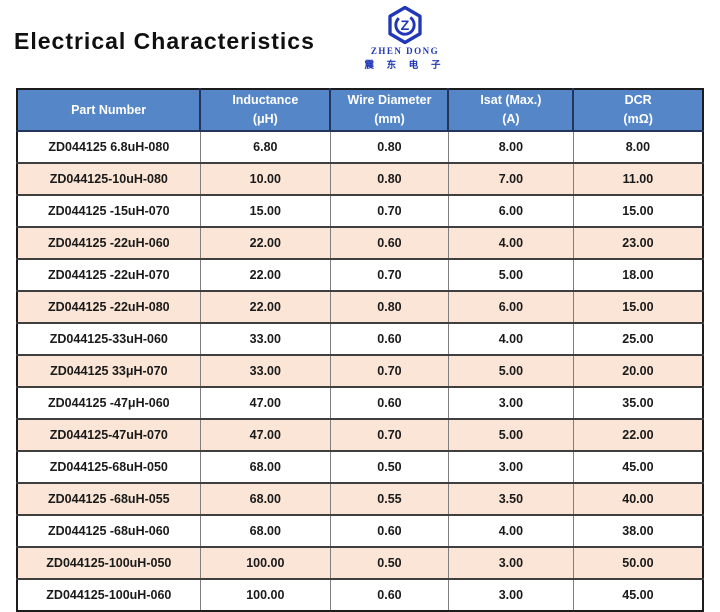 This screenshot has width=720, height=612. I want to click on table-row: ZD044125 6.8uH-080 6.80 0.80 8.00 8.00, so click(360, 147).